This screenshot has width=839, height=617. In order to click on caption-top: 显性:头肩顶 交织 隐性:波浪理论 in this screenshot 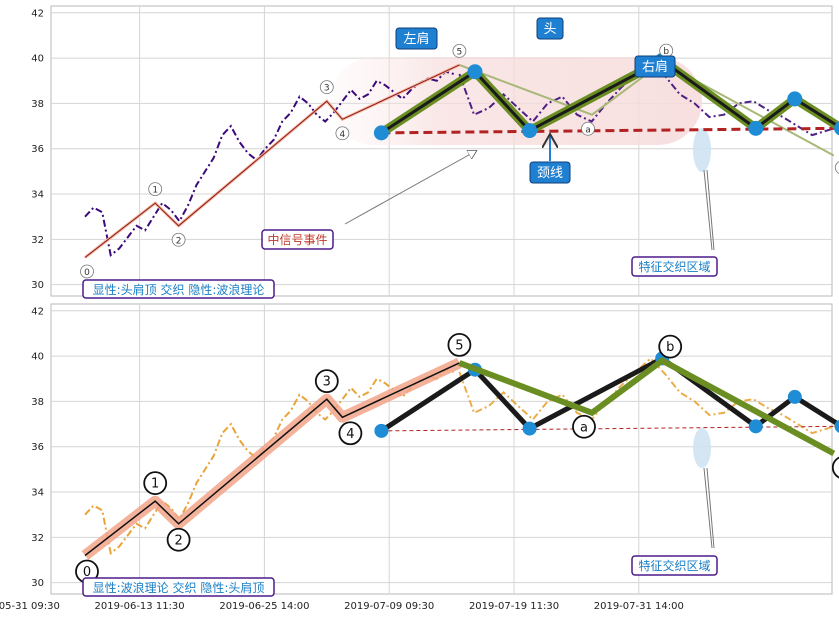, I will do `click(179, 289)`.